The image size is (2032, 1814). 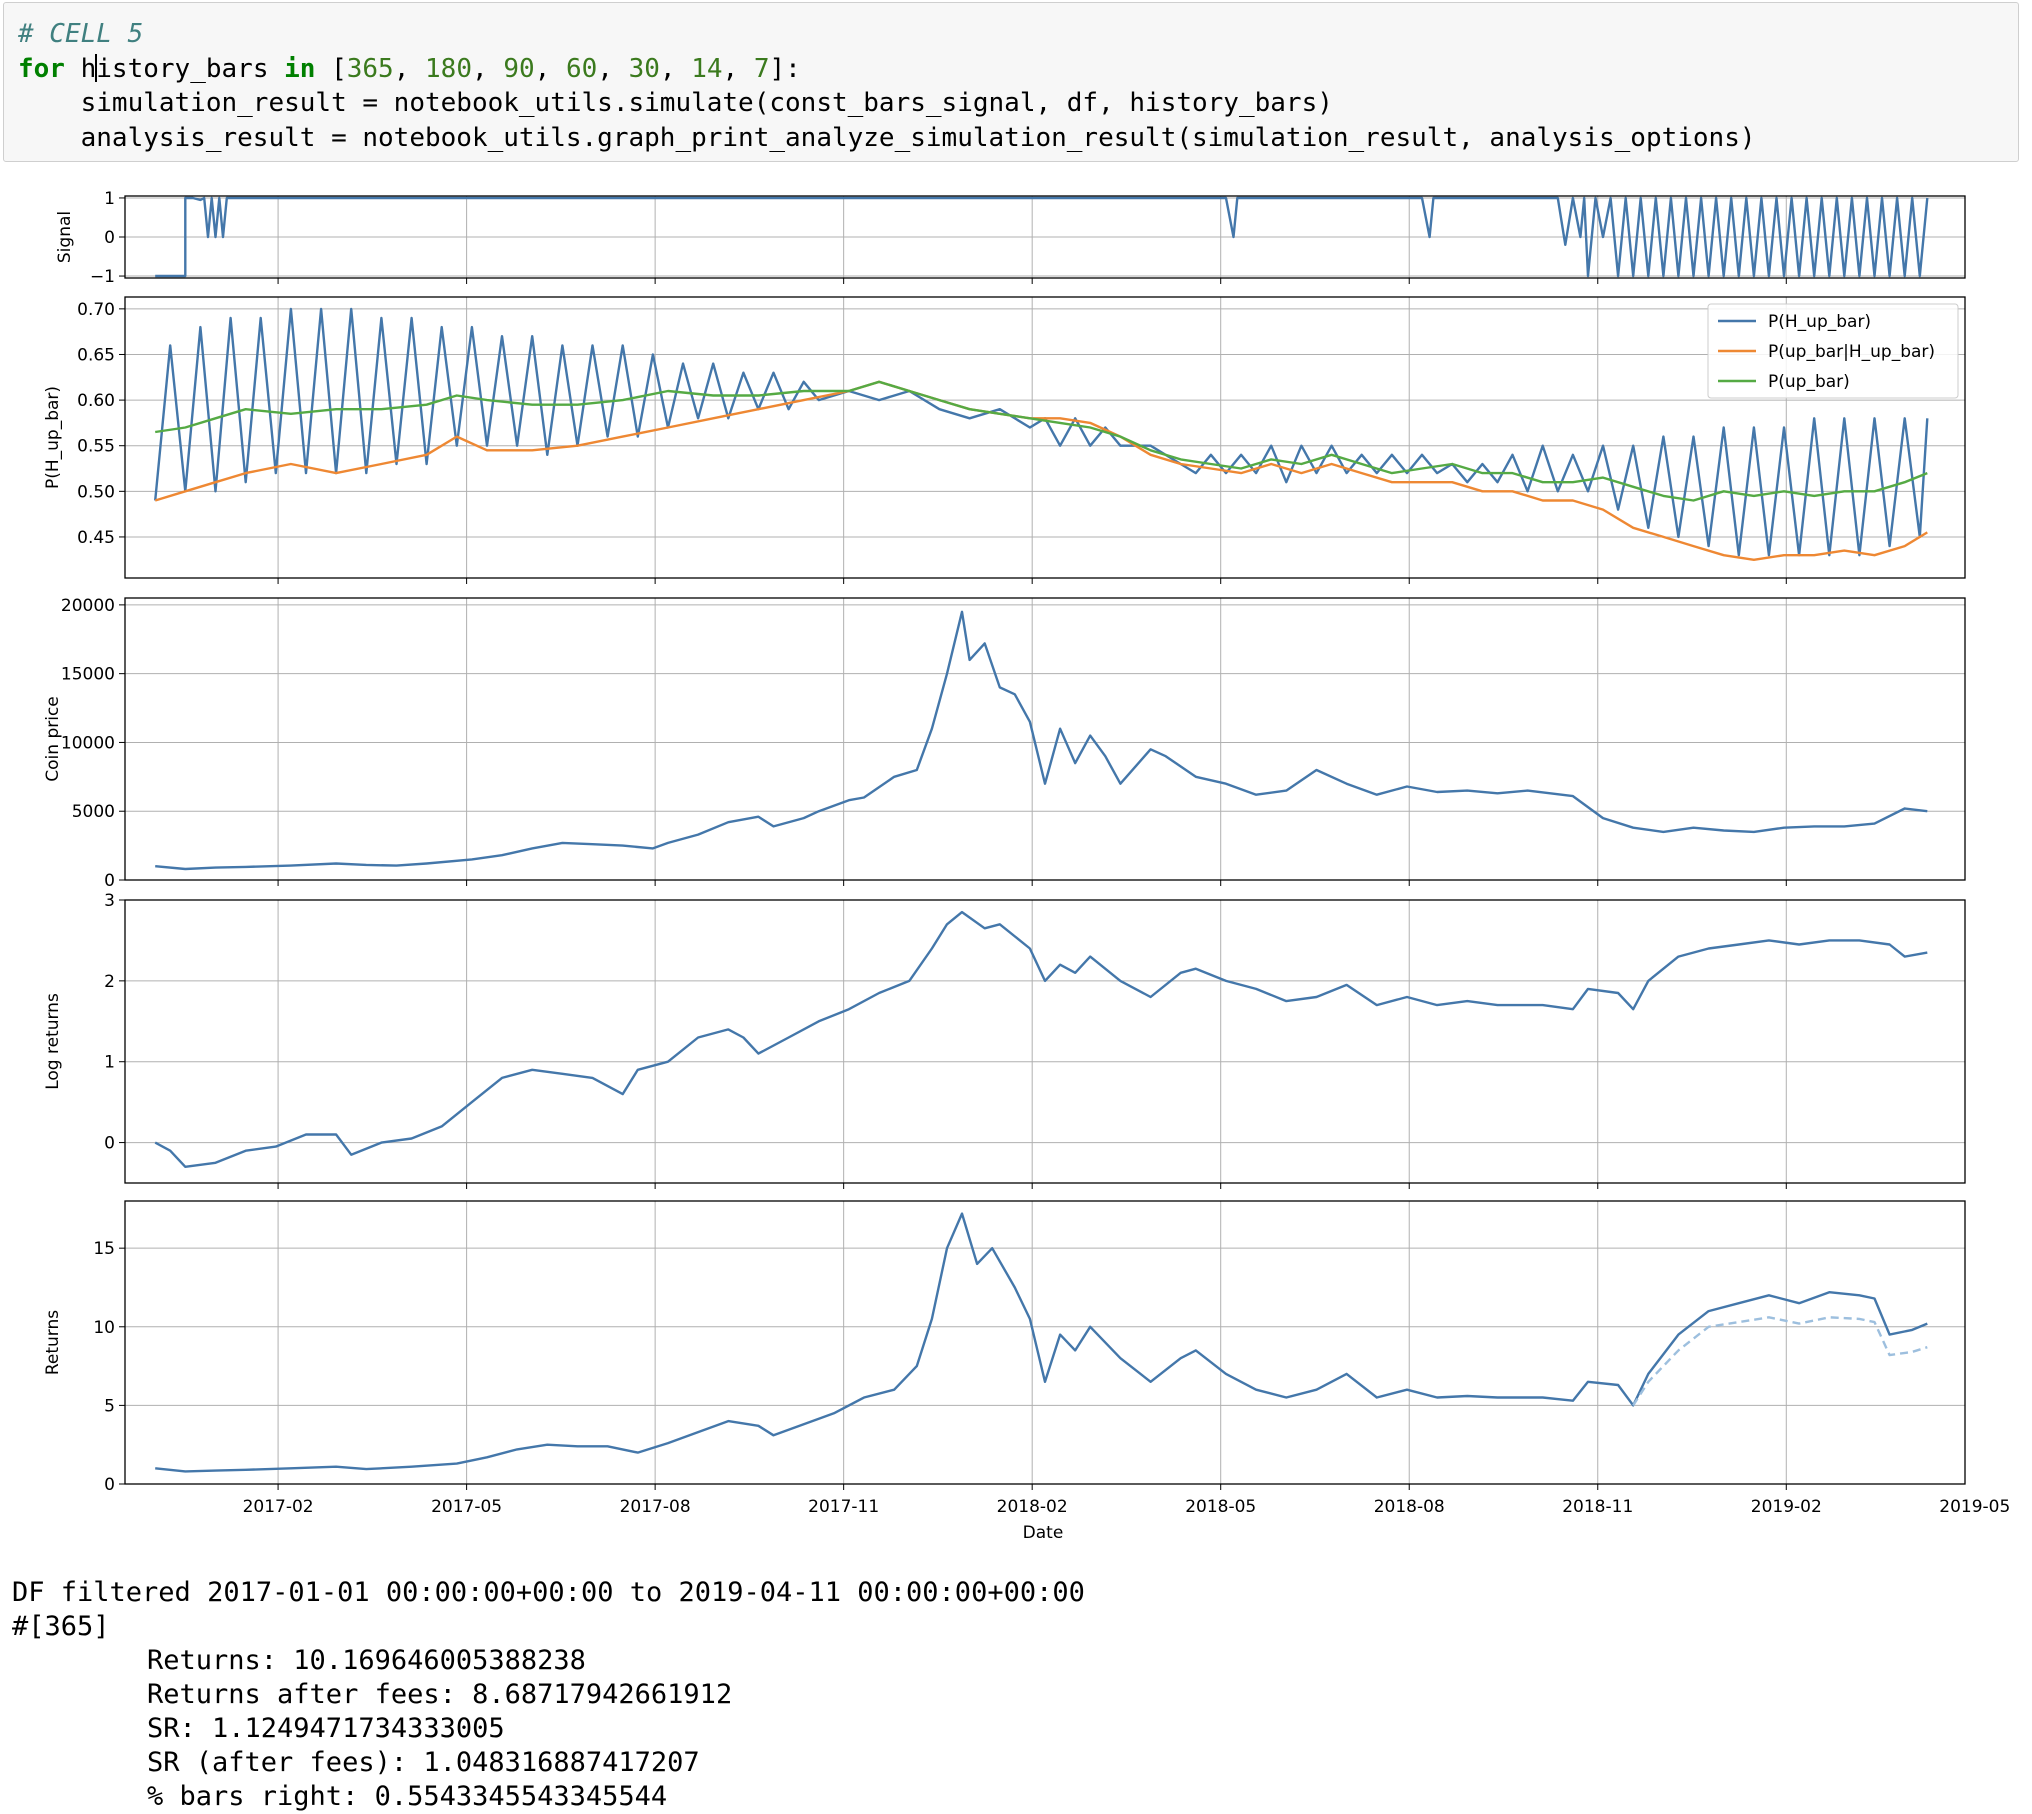 What do you see at coordinates (370, 68) in the screenshot?
I see `list-number: 365` at bounding box center [370, 68].